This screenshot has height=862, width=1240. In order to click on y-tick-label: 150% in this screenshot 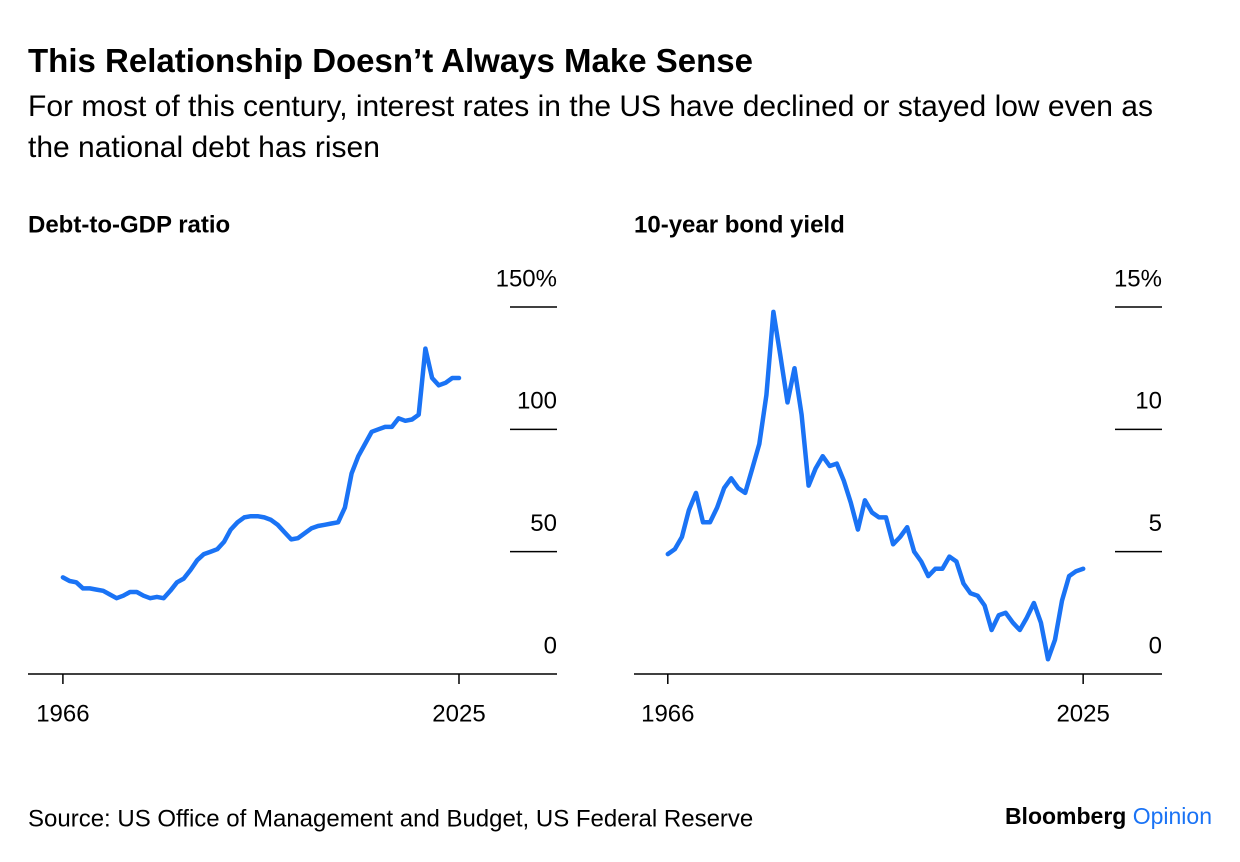, I will do `click(526, 278)`.